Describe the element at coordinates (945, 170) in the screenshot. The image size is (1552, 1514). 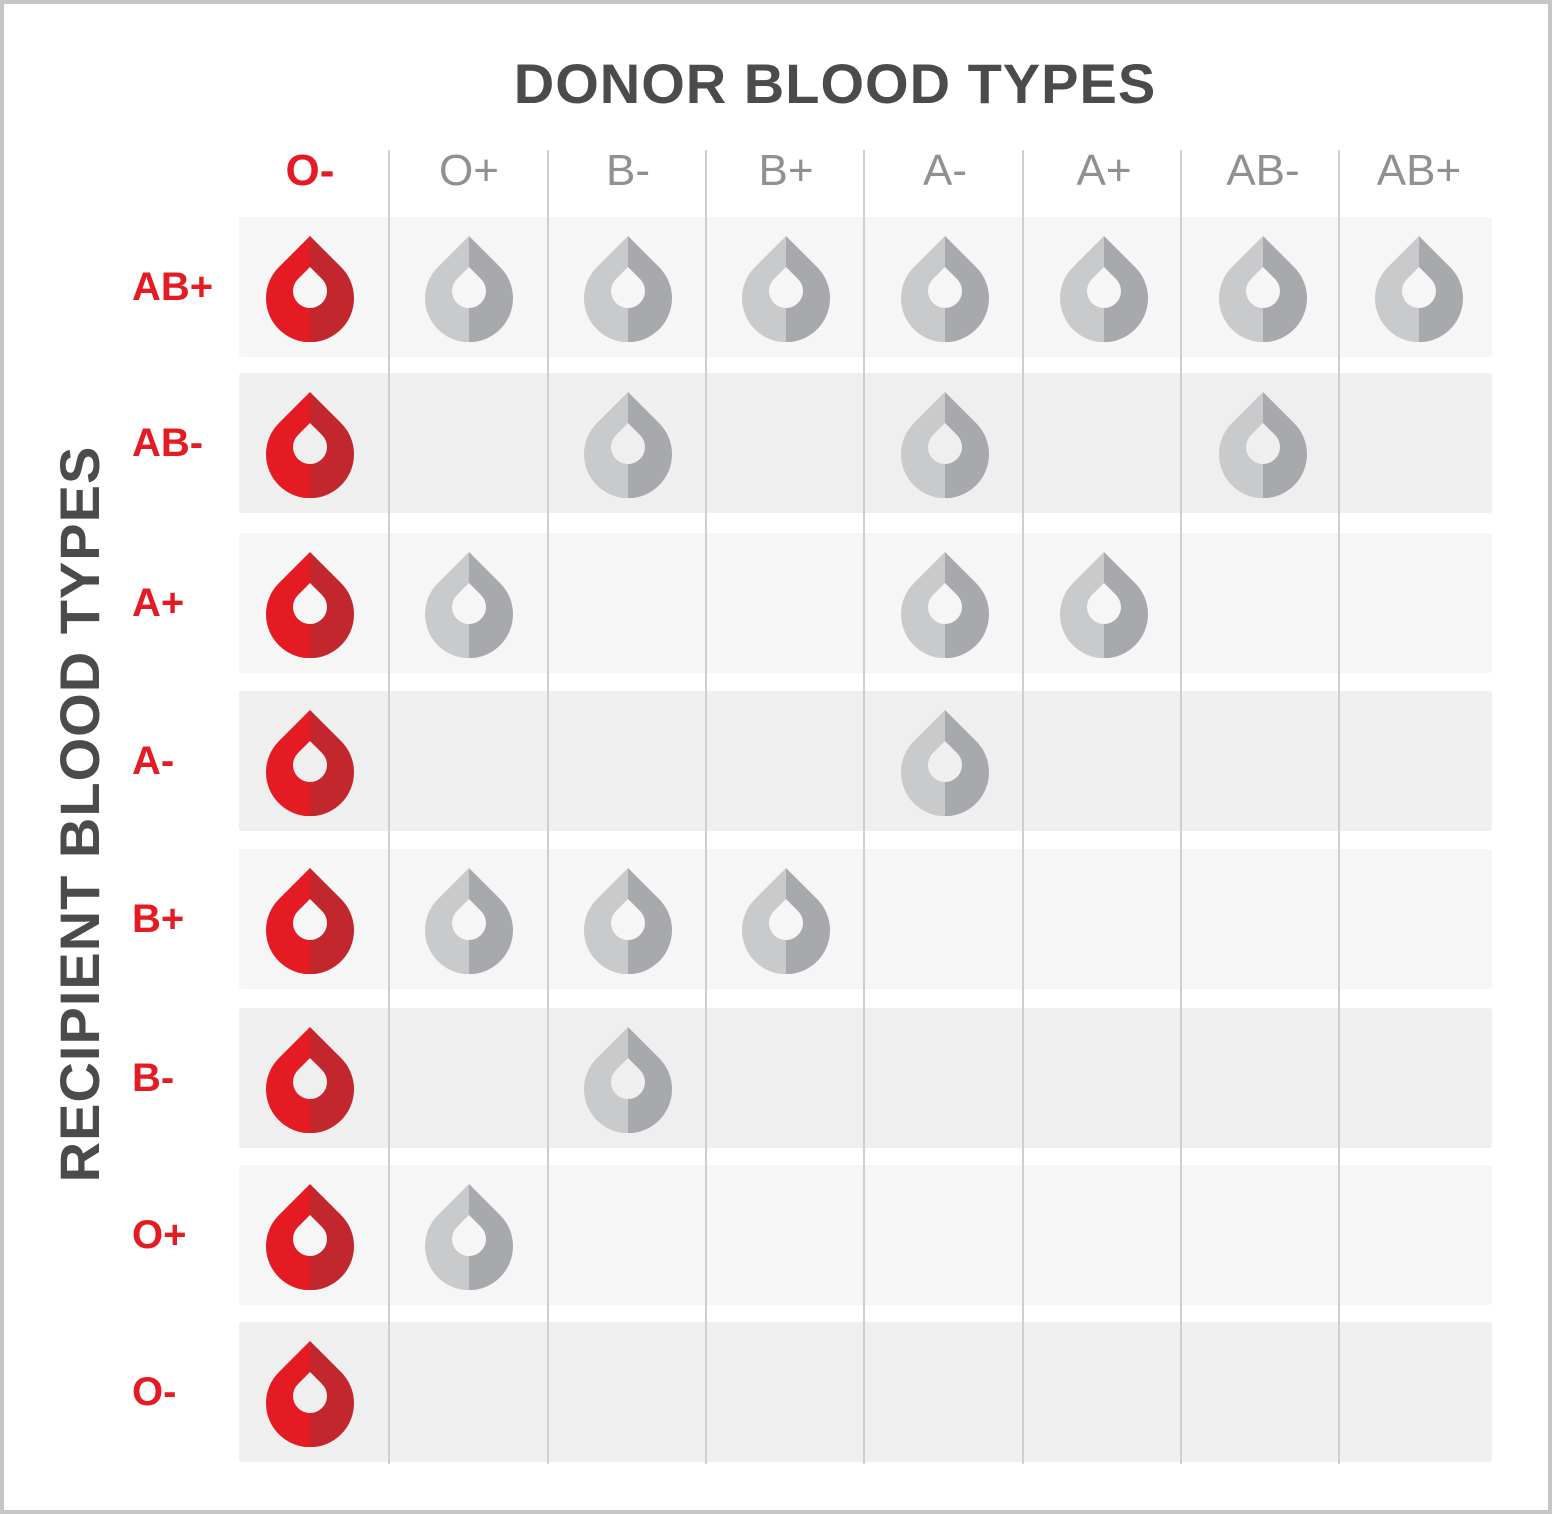
I see `donor-label: A-` at that location.